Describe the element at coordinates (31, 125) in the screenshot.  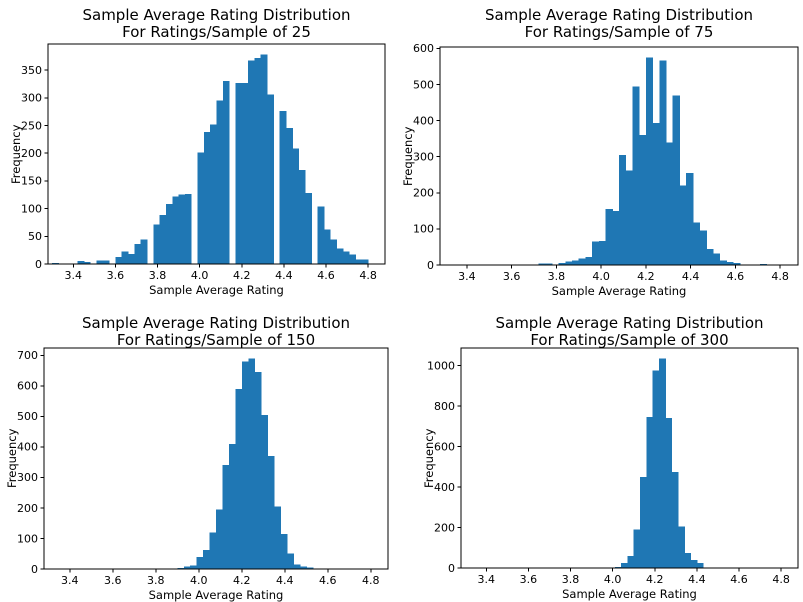
I see `y-tick-label: 250` at that location.